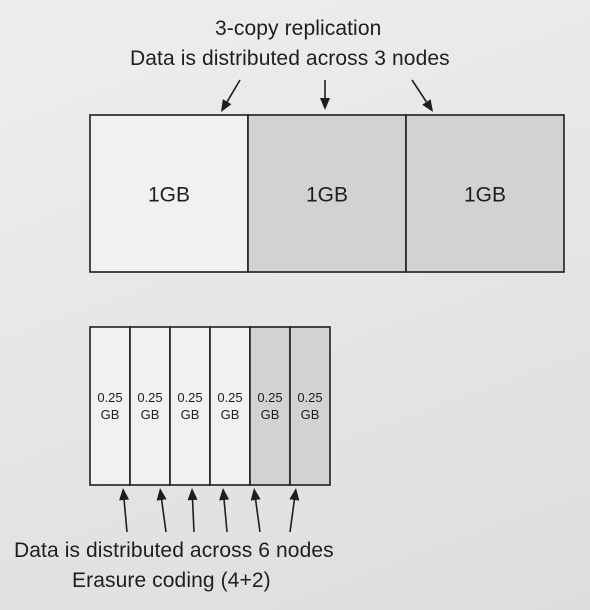 The height and width of the screenshot is (610, 590). Describe the element at coordinates (174, 550) in the screenshot. I see `erasure-subtitle: Data is distributed across 6 nodes` at that location.